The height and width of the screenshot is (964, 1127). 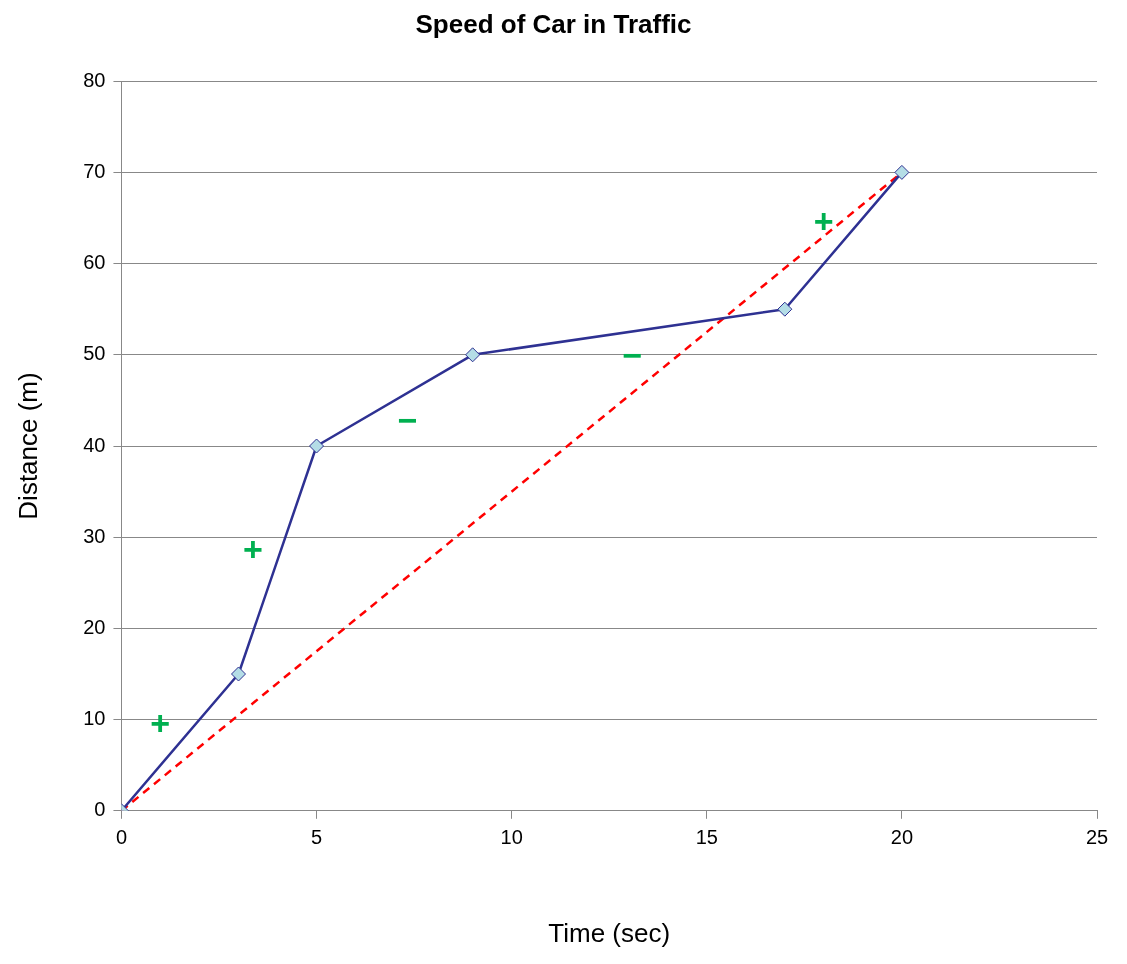 What do you see at coordinates (609, 932) in the screenshot?
I see `x-axis-title: Time (sec)` at bounding box center [609, 932].